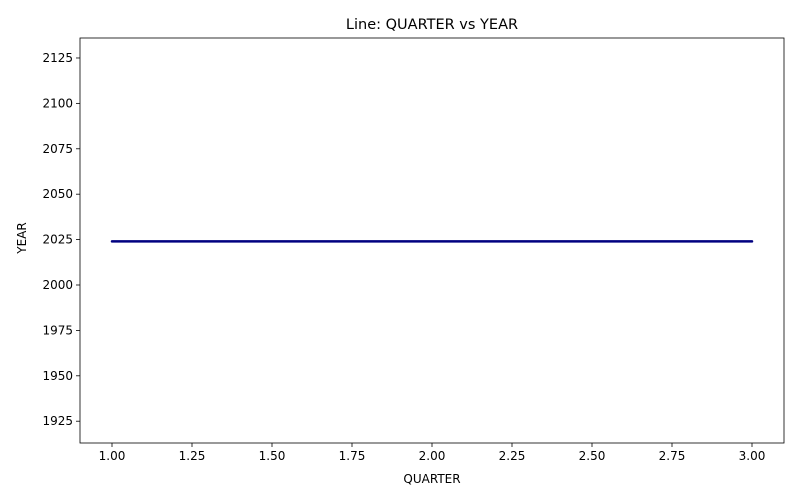  What do you see at coordinates (432, 456) in the screenshot?
I see `x-tick-label: 2.00` at bounding box center [432, 456].